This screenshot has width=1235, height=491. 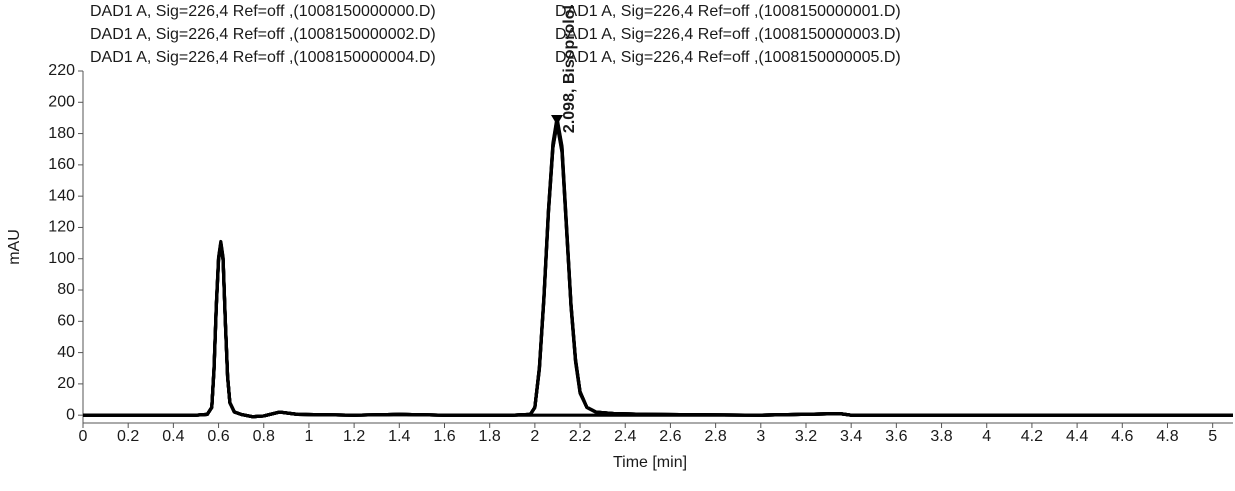 What do you see at coordinates (264, 436) in the screenshot?
I see `x-tick-label: 0.8` at bounding box center [264, 436].